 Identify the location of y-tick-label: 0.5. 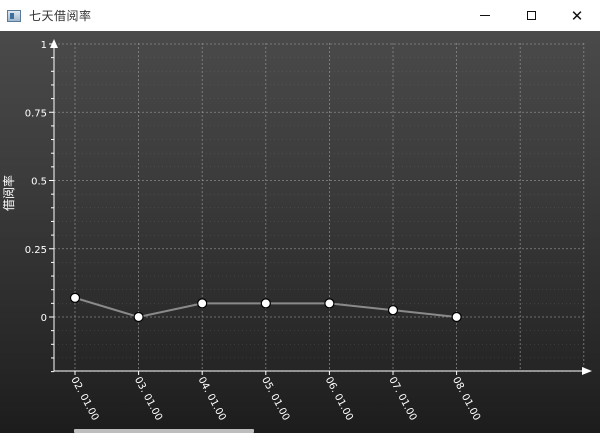
(39, 182).